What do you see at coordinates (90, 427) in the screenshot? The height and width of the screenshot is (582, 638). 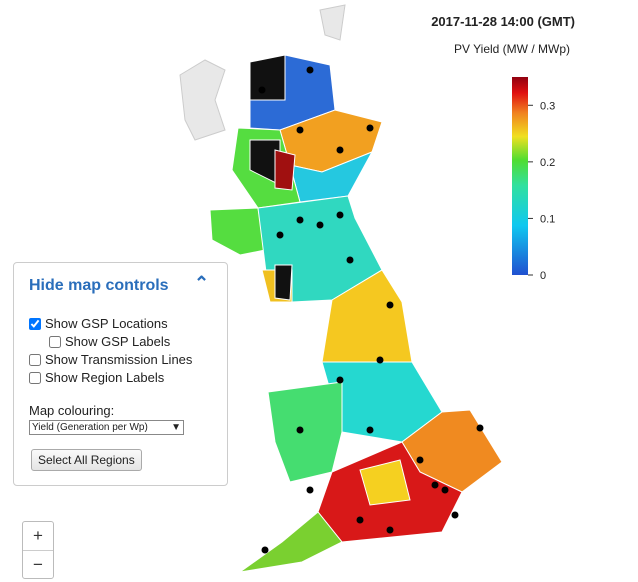 I see `select-value: Yield (Generation per Wp)` at bounding box center [90, 427].